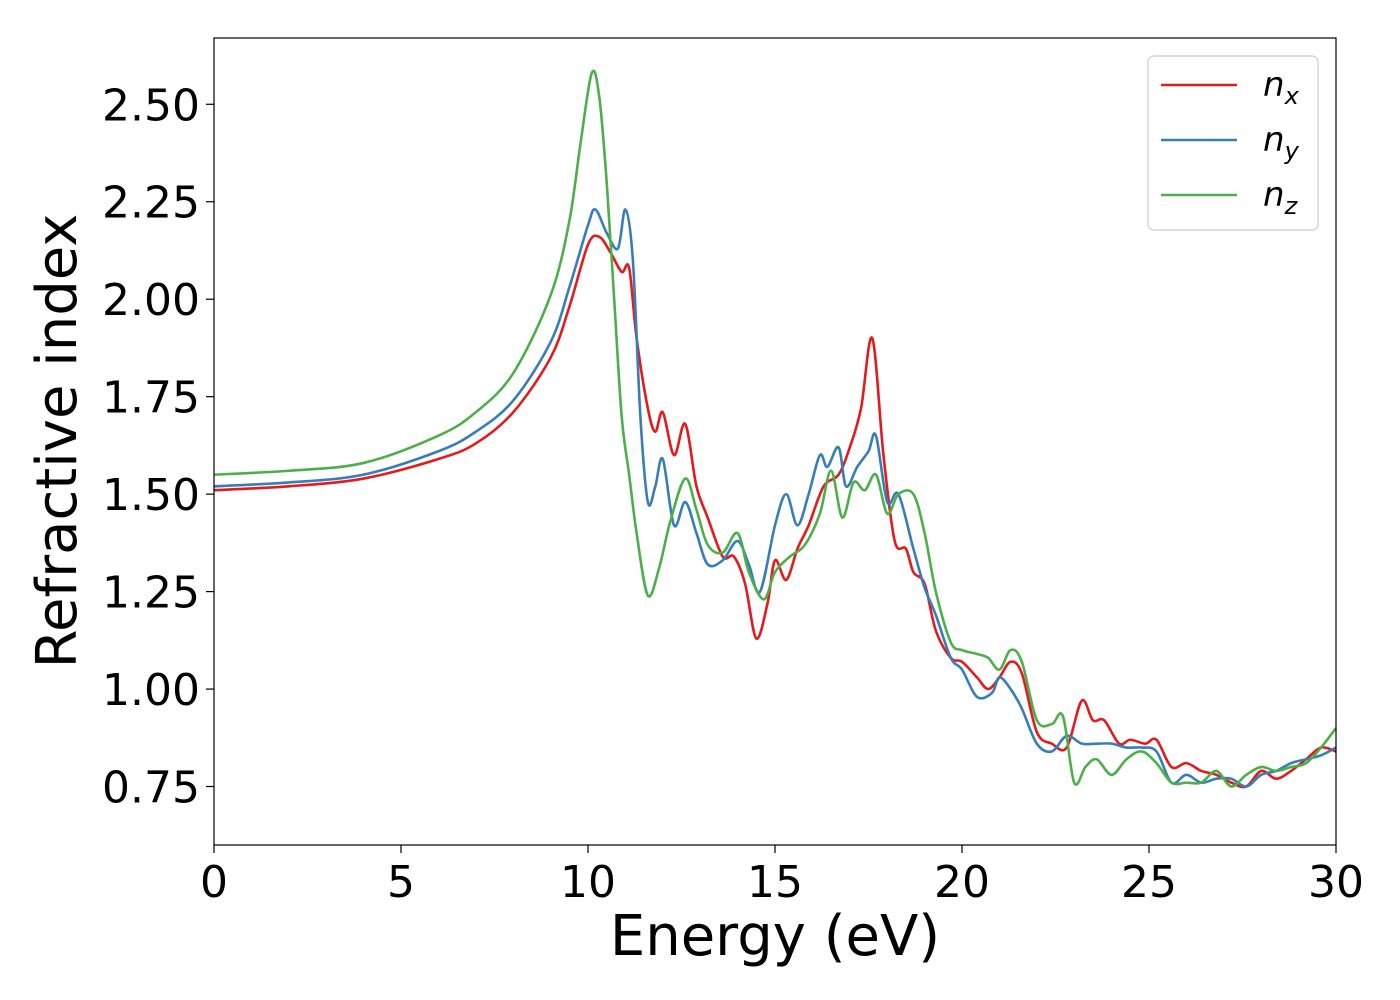  I want to click on legend-label-y: ny, so click(1281, 142).